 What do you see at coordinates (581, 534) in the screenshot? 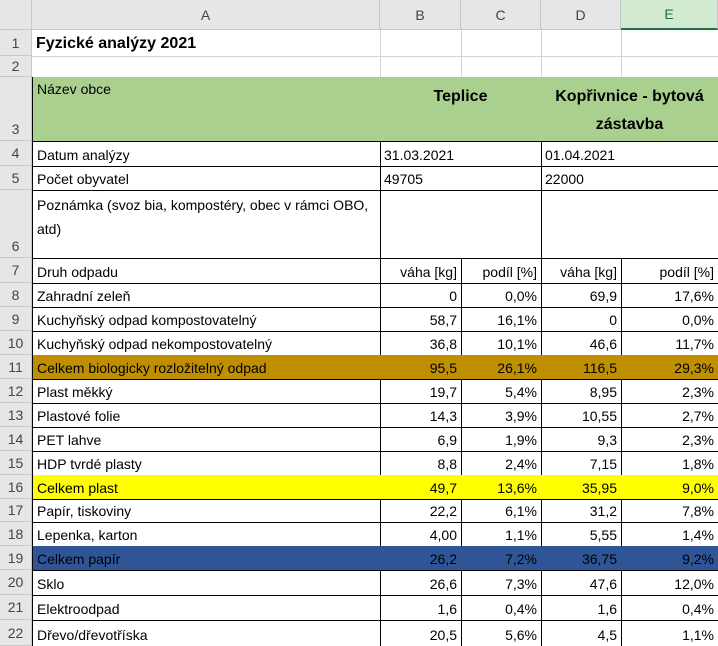
I see `cell: 5,55` at bounding box center [581, 534].